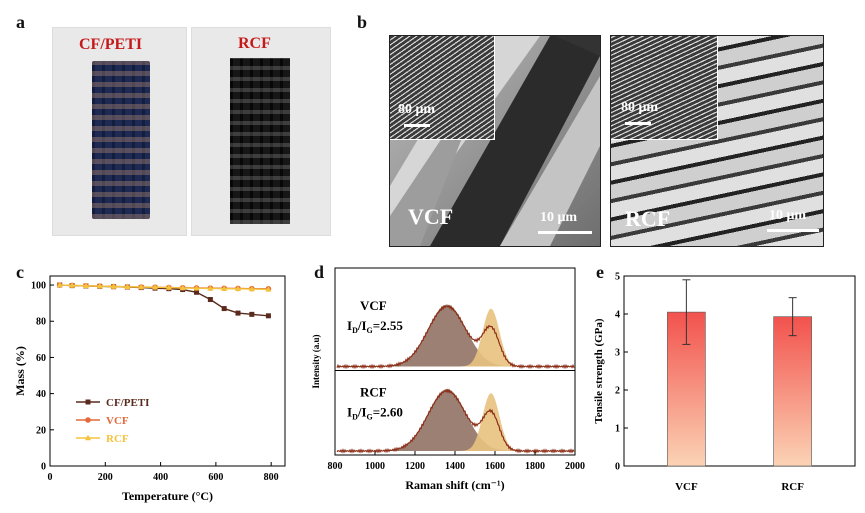 The width and height of the screenshot is (865, 513). What do you see at coordinates (617, 391) in the screenshot?
I see `y-tick-label: 2` at bounding box center [617, 391].